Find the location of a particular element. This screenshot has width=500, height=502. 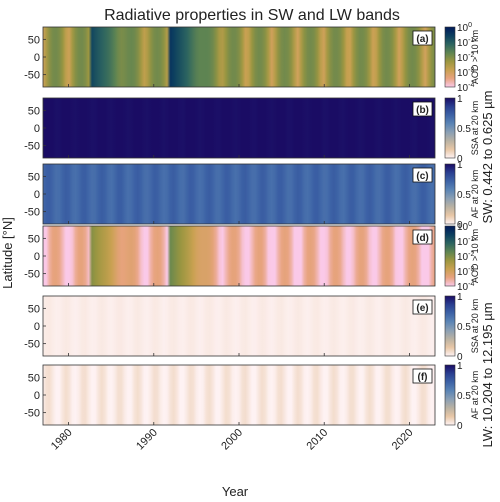

panel-letter: (a) is located at coordinates (422, 39).